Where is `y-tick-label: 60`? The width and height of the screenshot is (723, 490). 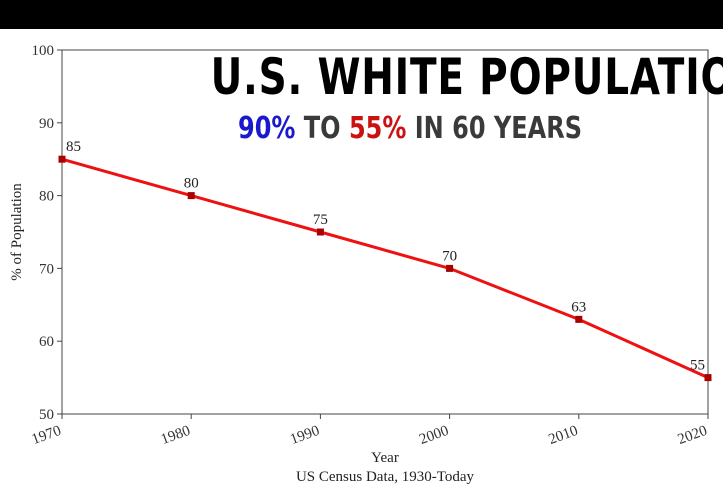
y-tick-label: 60 is located at coordinates (46, 342).